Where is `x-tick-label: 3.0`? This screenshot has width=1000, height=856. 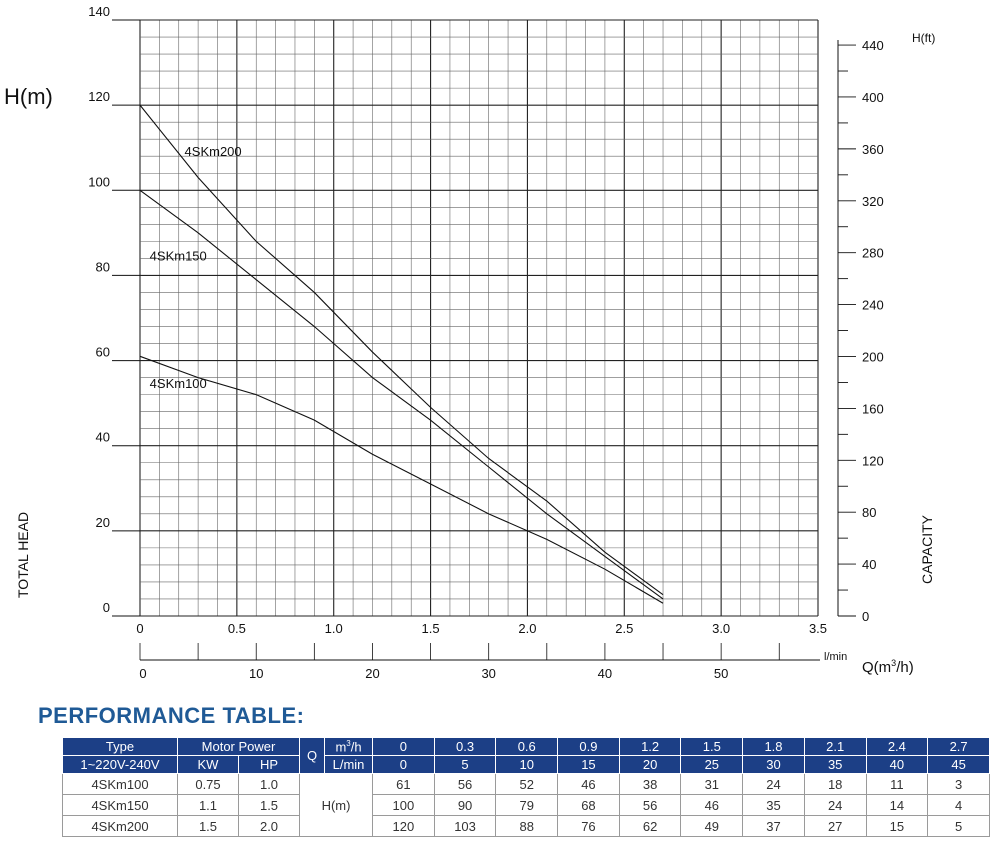
x-tick-label: 3.0 is located at coordinates (721, 628).